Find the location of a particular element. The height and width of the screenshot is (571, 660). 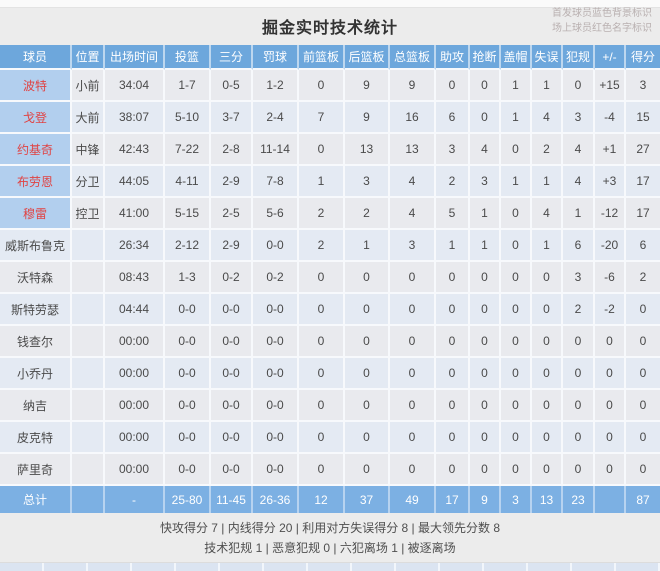

stat-cell: 26:34 is located at coordinates (135, 246).